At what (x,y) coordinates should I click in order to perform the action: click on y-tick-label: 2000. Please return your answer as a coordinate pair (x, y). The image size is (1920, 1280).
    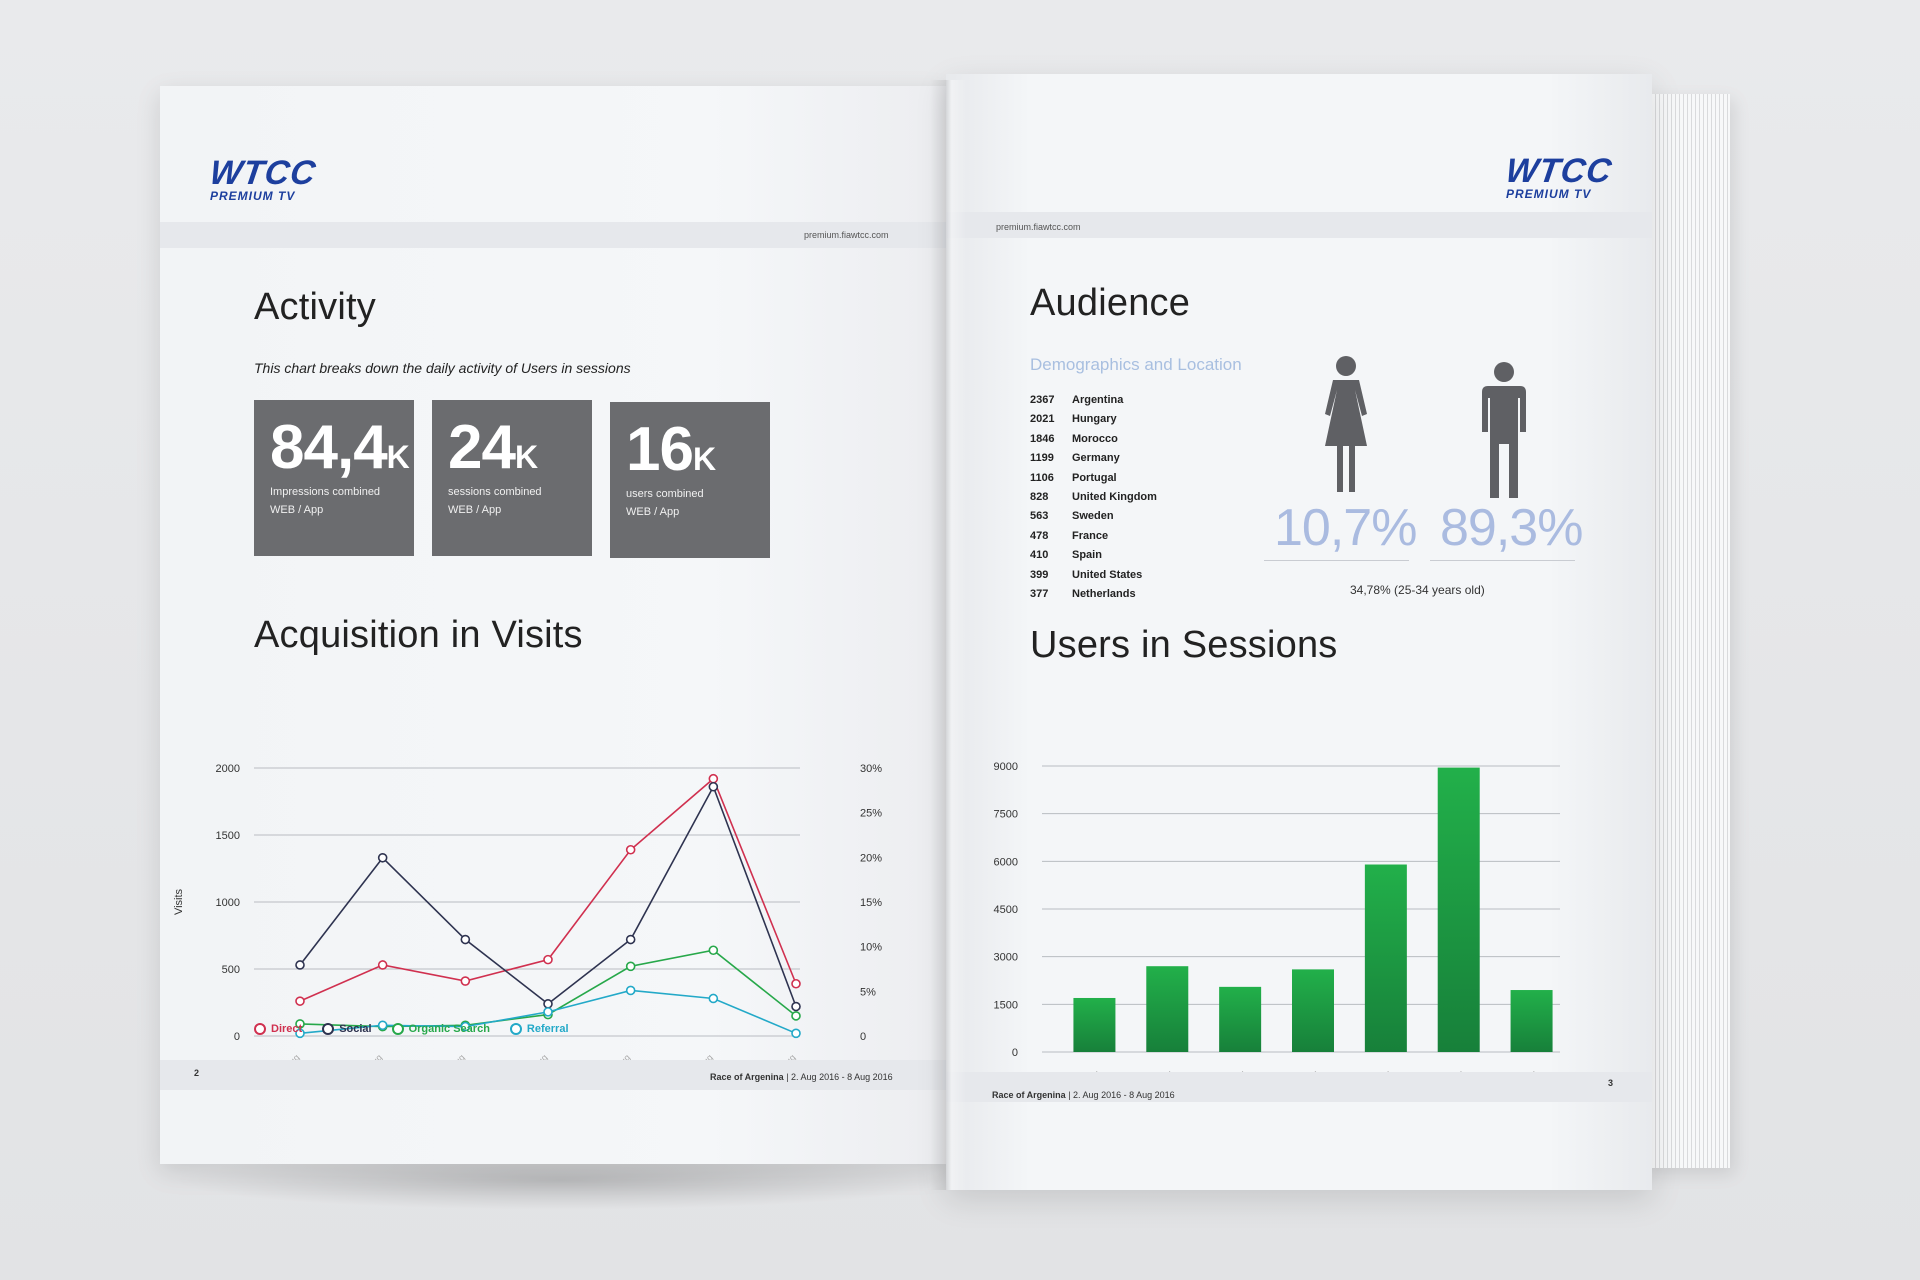
    Looking at the image, I should click on (228, 769).